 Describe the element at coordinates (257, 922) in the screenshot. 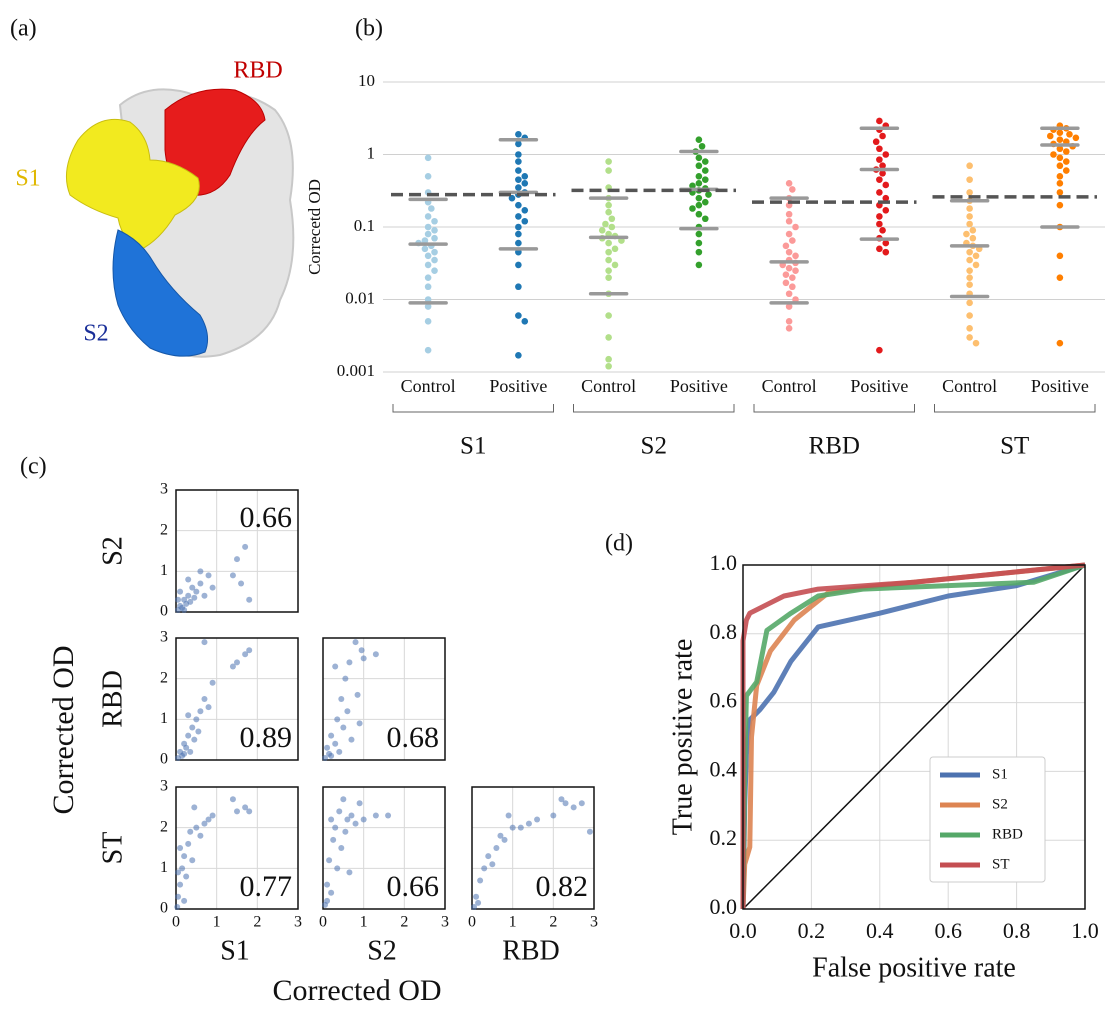

I see `x-tick-label: 2` at that location.